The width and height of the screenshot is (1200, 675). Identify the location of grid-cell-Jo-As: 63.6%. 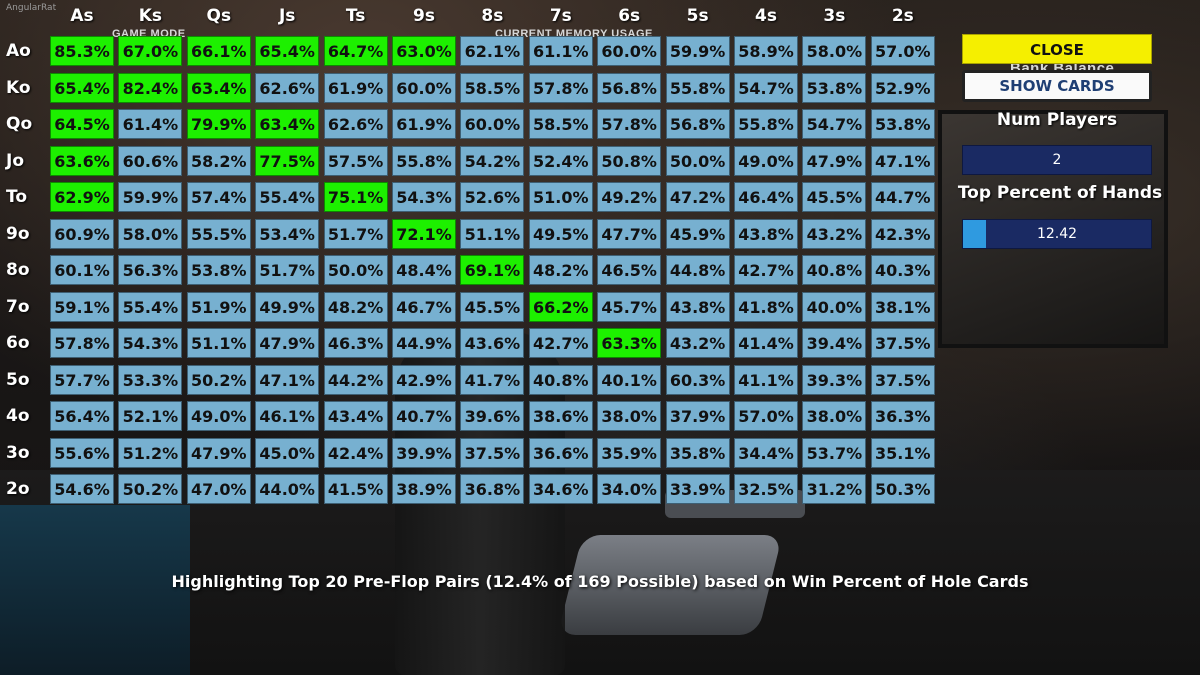
(82, 160).